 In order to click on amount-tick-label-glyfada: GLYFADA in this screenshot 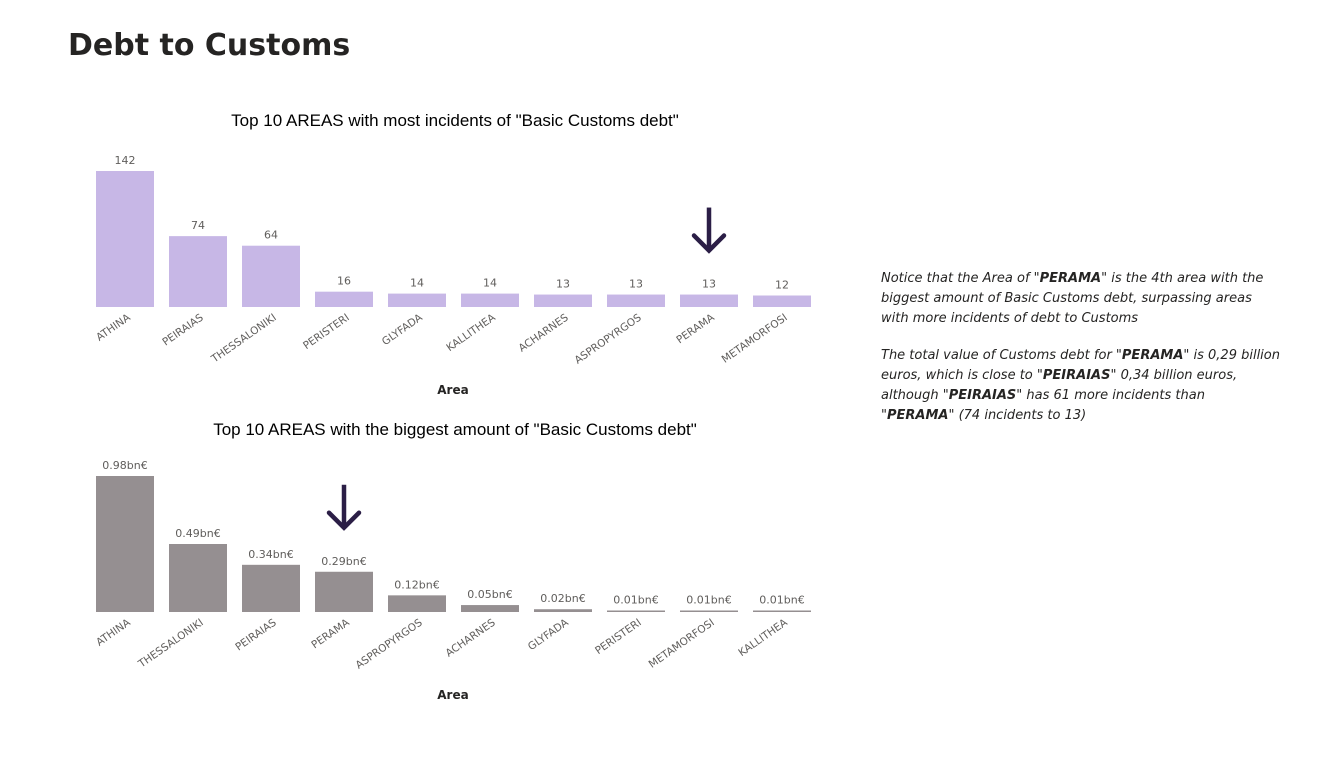, I will do `click(549, 634)`.